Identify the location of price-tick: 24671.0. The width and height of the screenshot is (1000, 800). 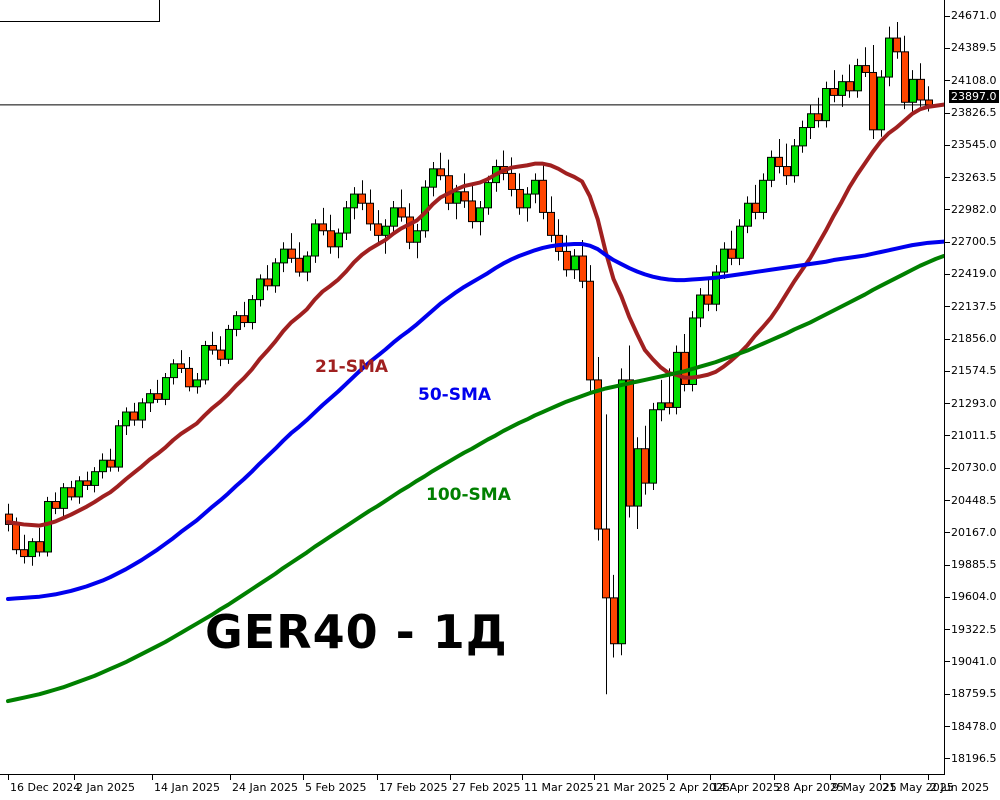
(971, 15).